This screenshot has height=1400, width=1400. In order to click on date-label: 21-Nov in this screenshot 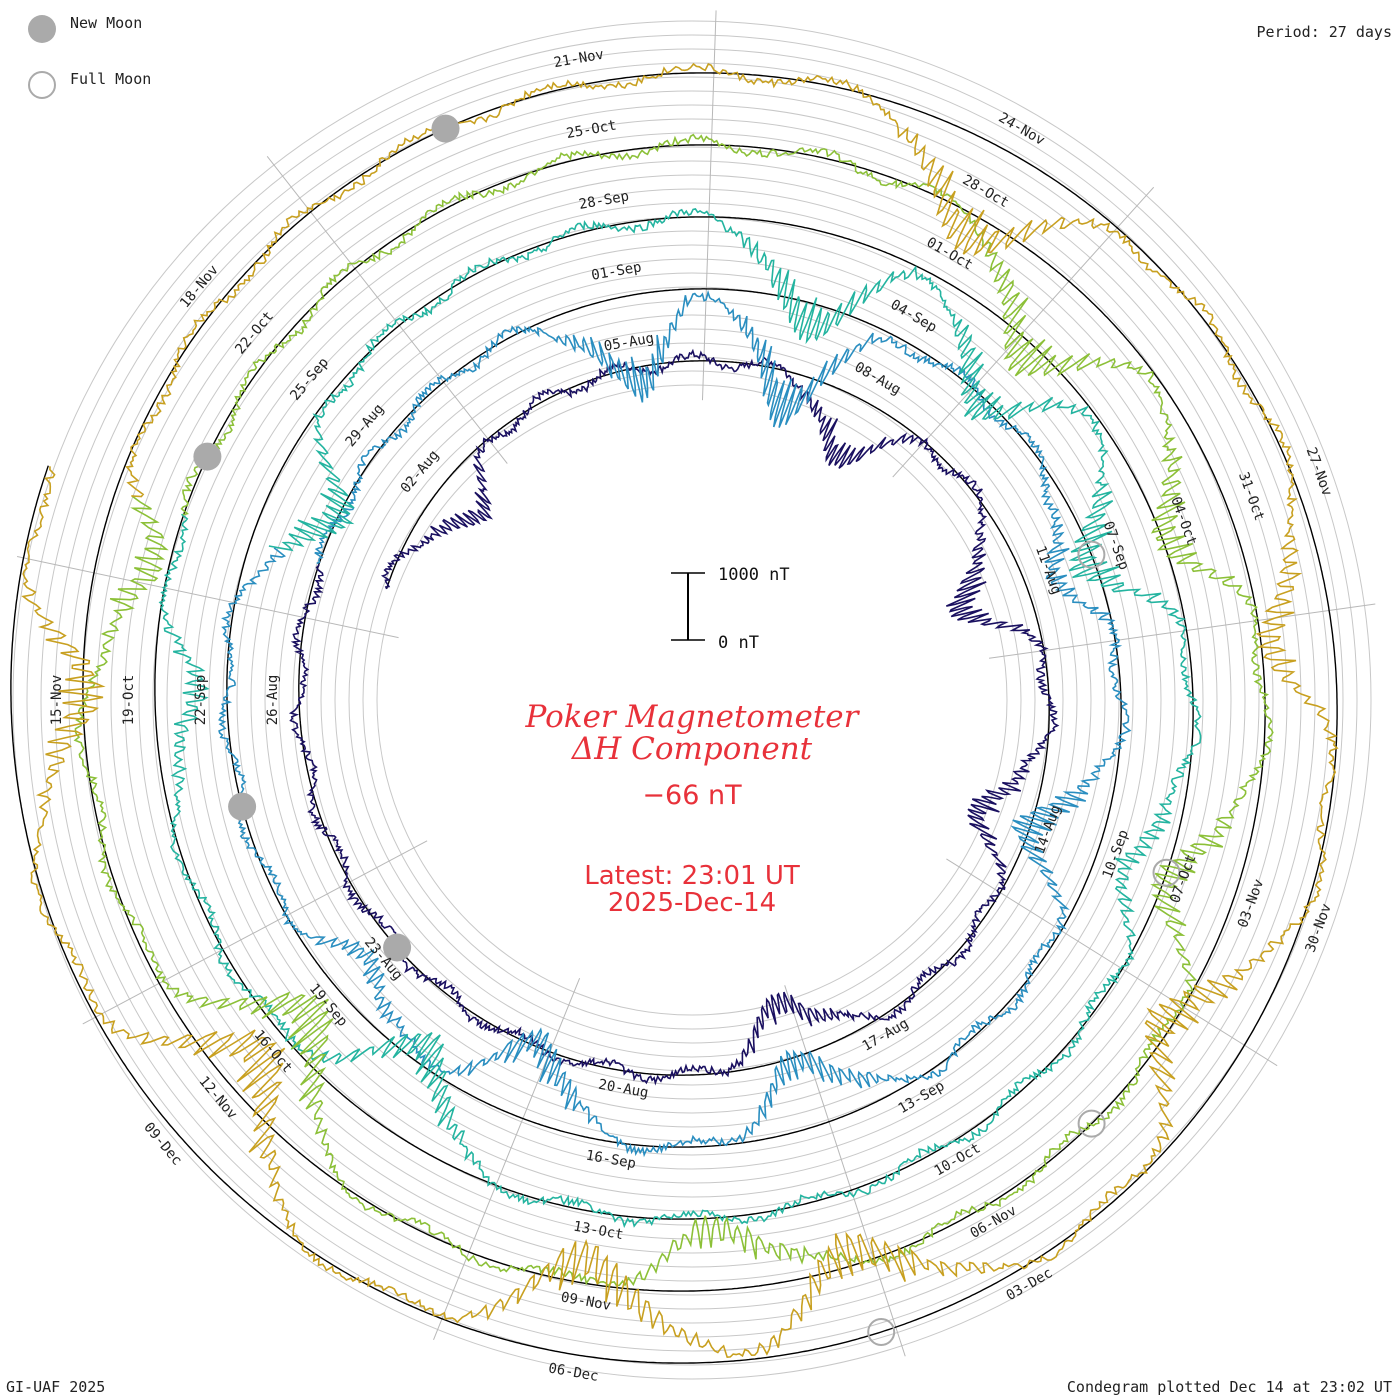, I will do `click(579, 59)`.